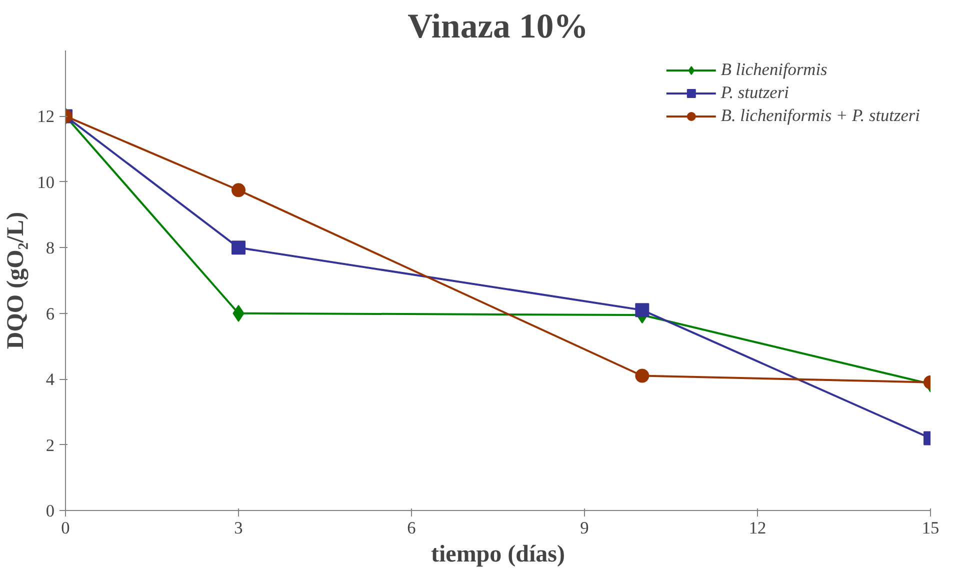 This screenshot has width=972, height=576. I want to click on y-tick-label: 8, so click(50, 248).